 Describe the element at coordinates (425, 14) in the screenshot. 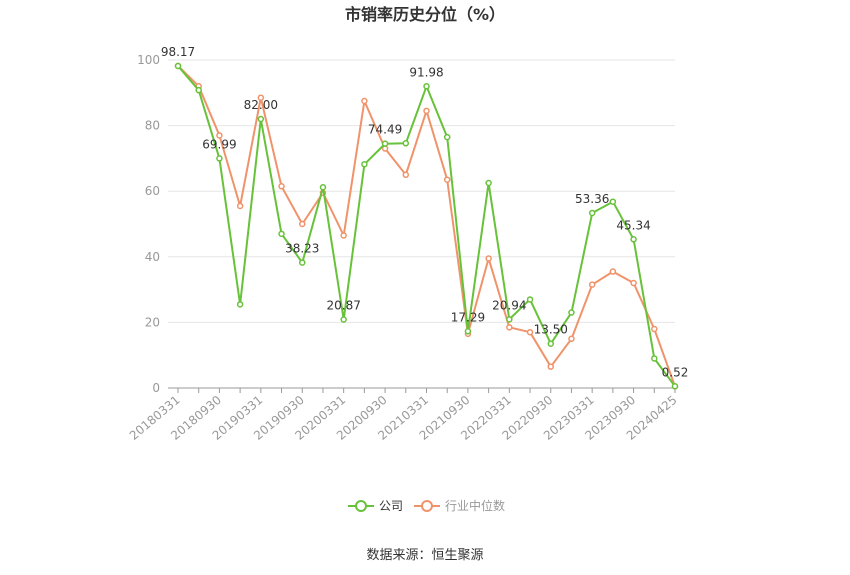

I see `chart-title: 市销率历史分位（%）` at that location.